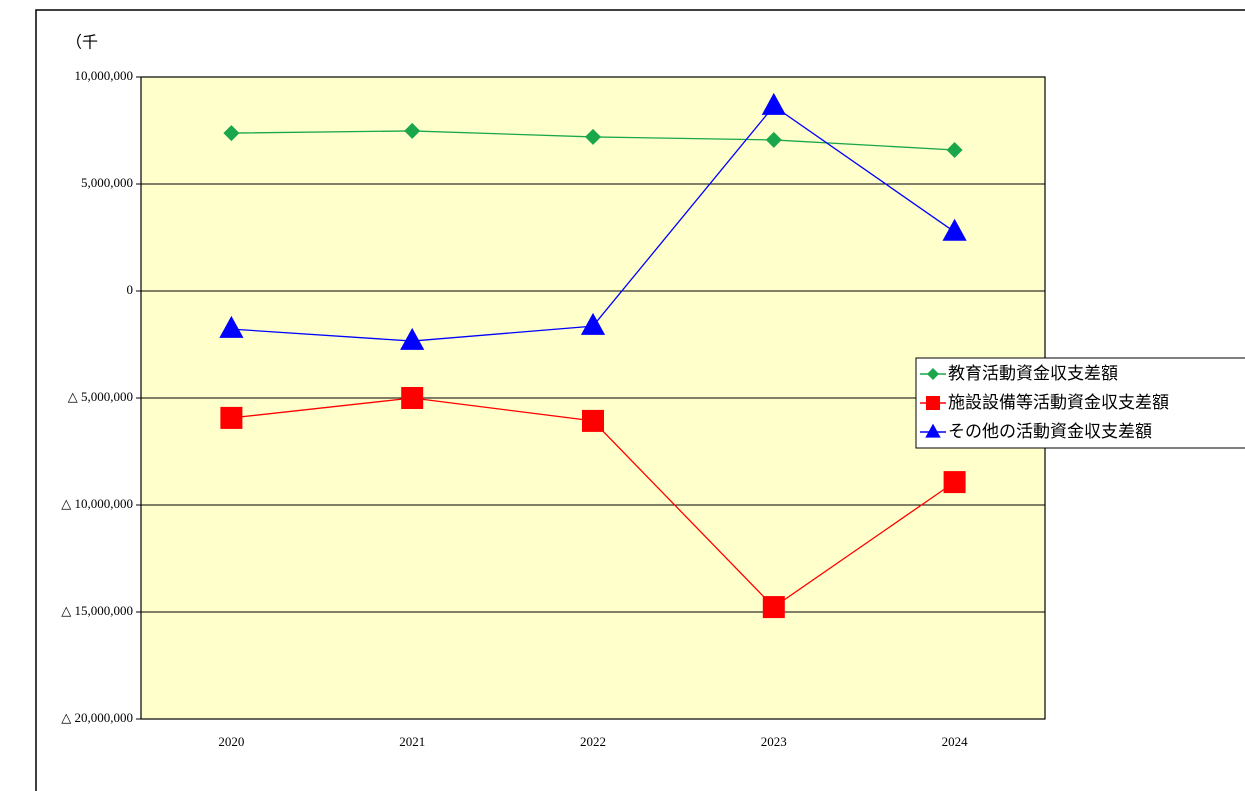 The height and width of the screenshot is (791, 1245). What do you see at coordinates (107, 182) in the screenshot?
I see `y-tick-label: 5,000,000` at bounding box center [107, 182].